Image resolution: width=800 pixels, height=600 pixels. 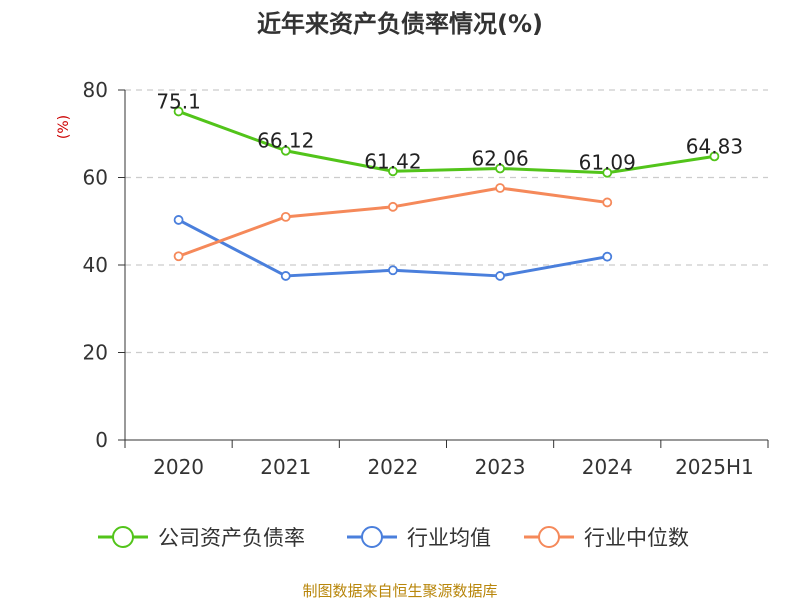 I want to click on legend-item: 行业均值, so click(x=419, y=538).